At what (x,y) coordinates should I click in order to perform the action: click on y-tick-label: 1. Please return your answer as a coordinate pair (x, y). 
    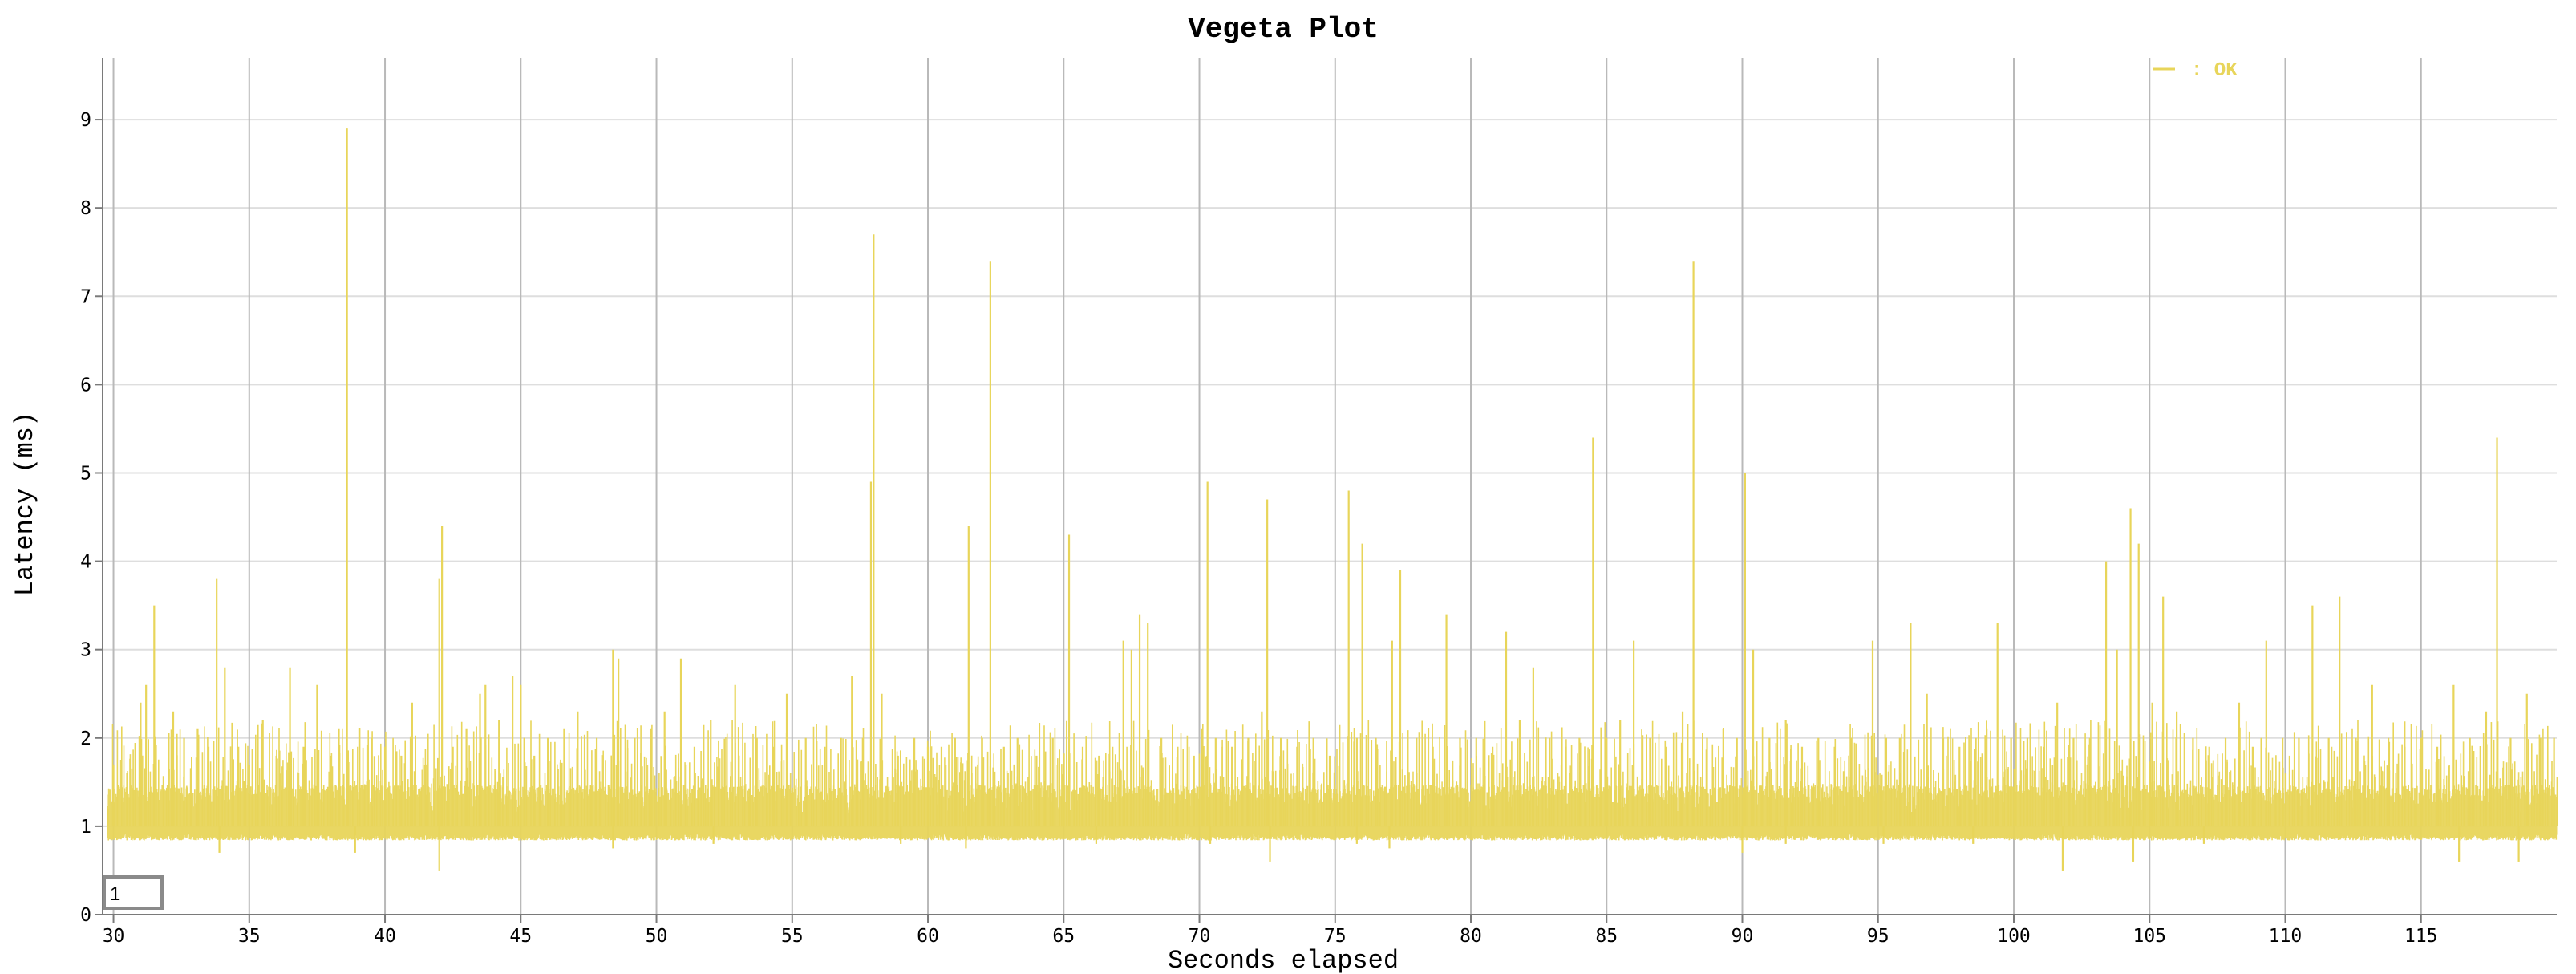
    Looking at the image, I should click on (85, 828).